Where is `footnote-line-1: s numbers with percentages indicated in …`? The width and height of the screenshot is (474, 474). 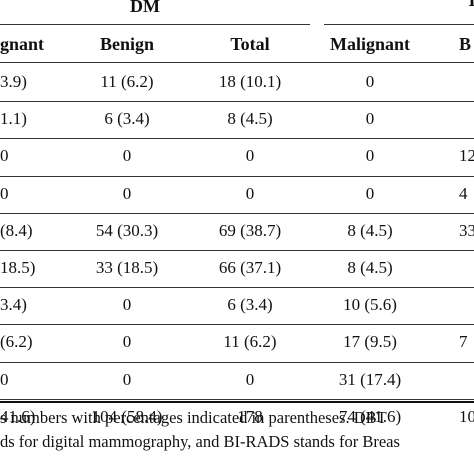
footnote-line-1: s numbers with percentages indicated in … is located at coordinates (193, 417).